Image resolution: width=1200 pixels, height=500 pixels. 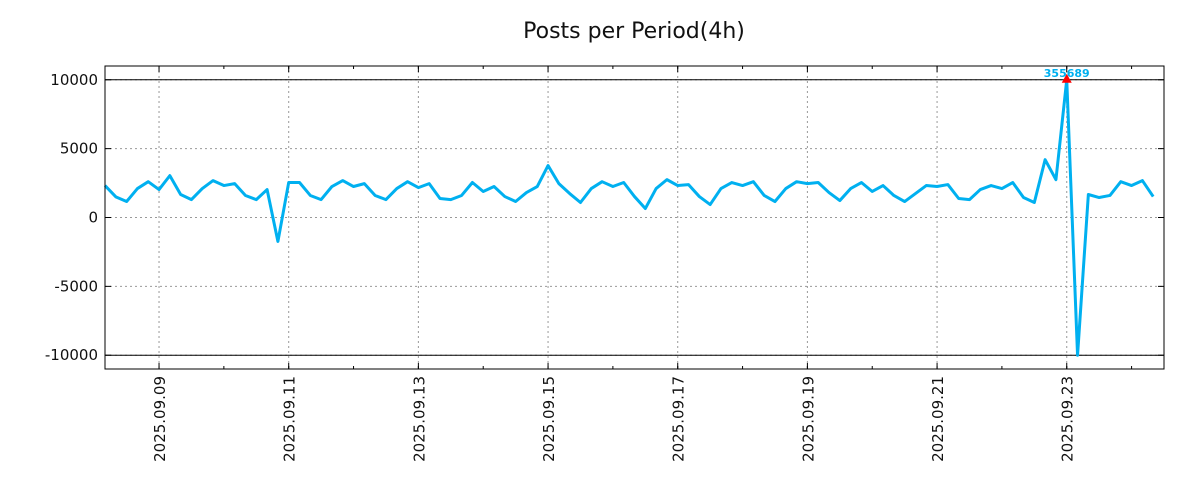 What do you see at coordinates (71, 355) in the screenshot?
I see `y-tick-label: -10000` at bounding box center [71, 355].